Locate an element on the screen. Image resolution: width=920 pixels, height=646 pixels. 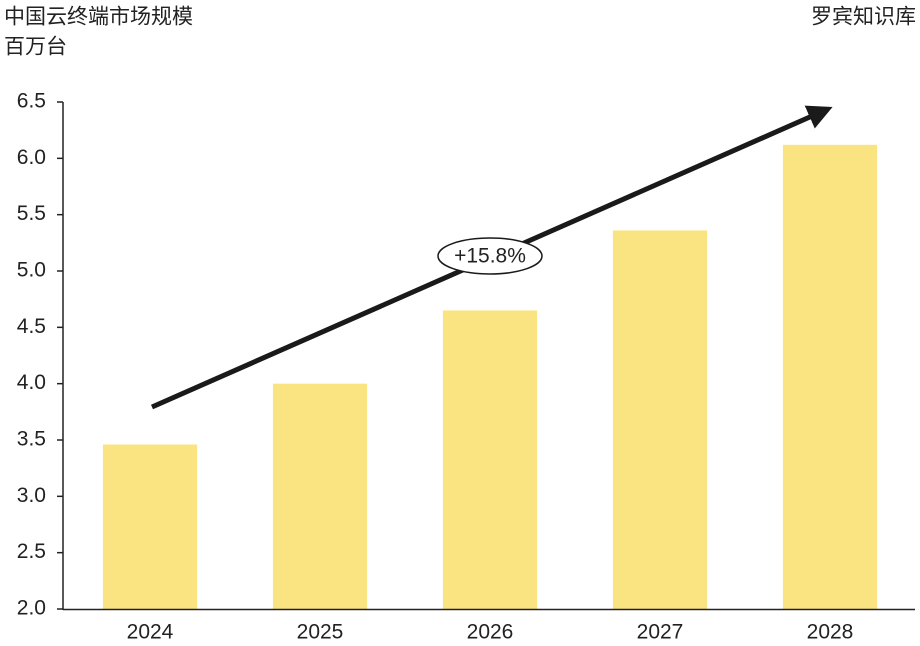
chart-subtitle: 百万台 is located at coordinates (35, 47).